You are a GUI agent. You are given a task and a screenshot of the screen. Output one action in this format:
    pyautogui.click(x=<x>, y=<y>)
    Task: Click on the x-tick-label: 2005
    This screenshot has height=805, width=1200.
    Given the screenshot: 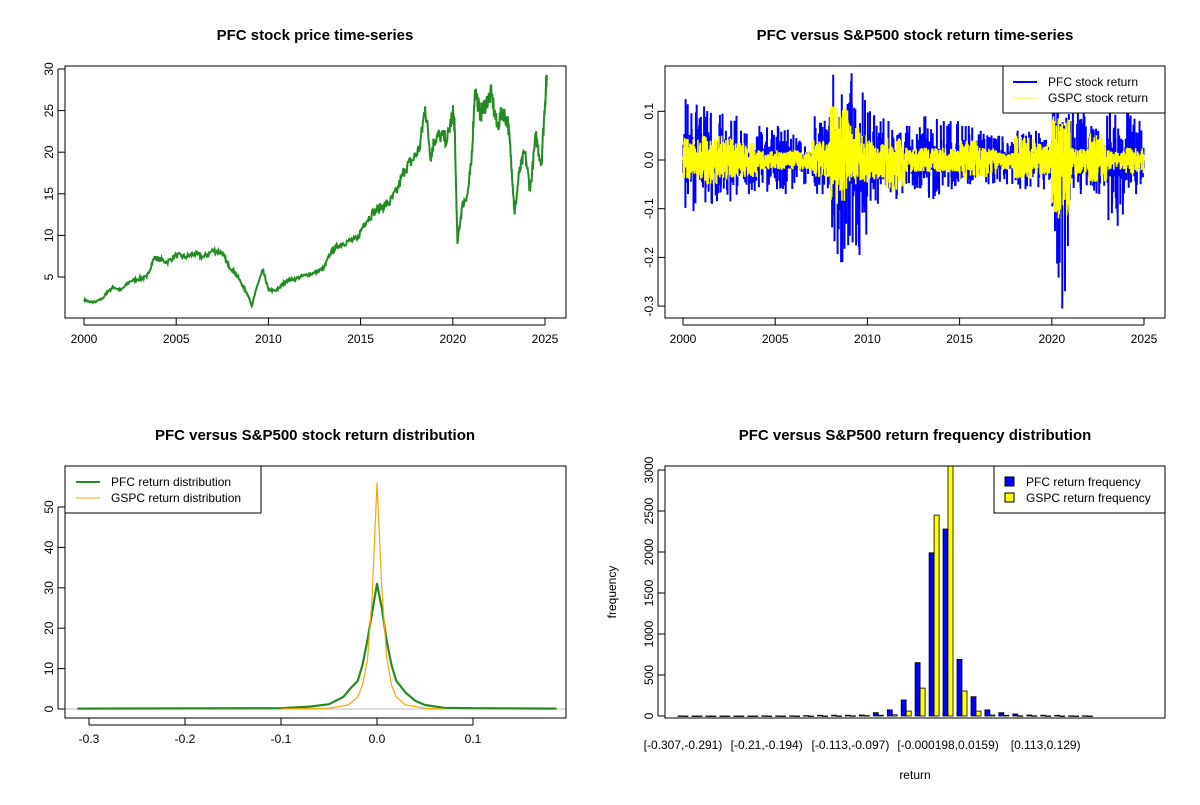 What is the action you would take?
    pyautogui.click(x=176, y=339)
    